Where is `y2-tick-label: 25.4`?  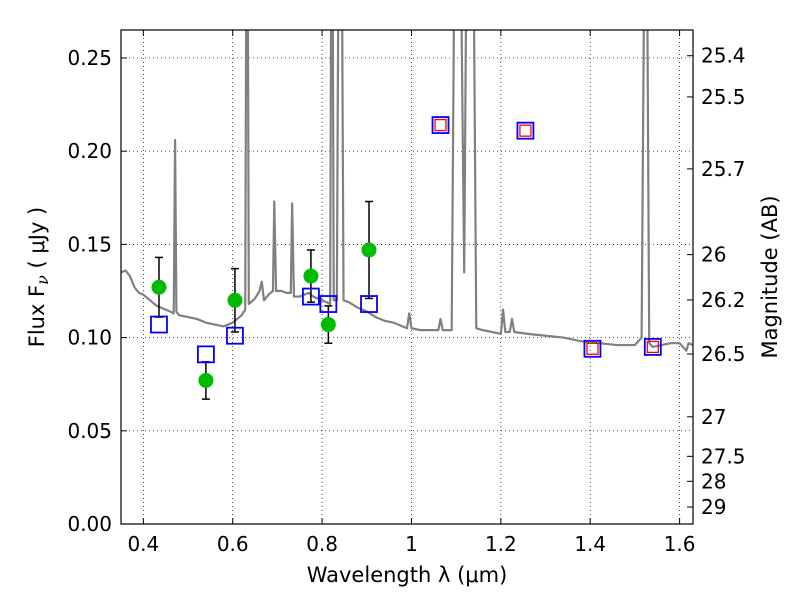
y2-tick-label: 25.4 is located at coordinates (723, 56).